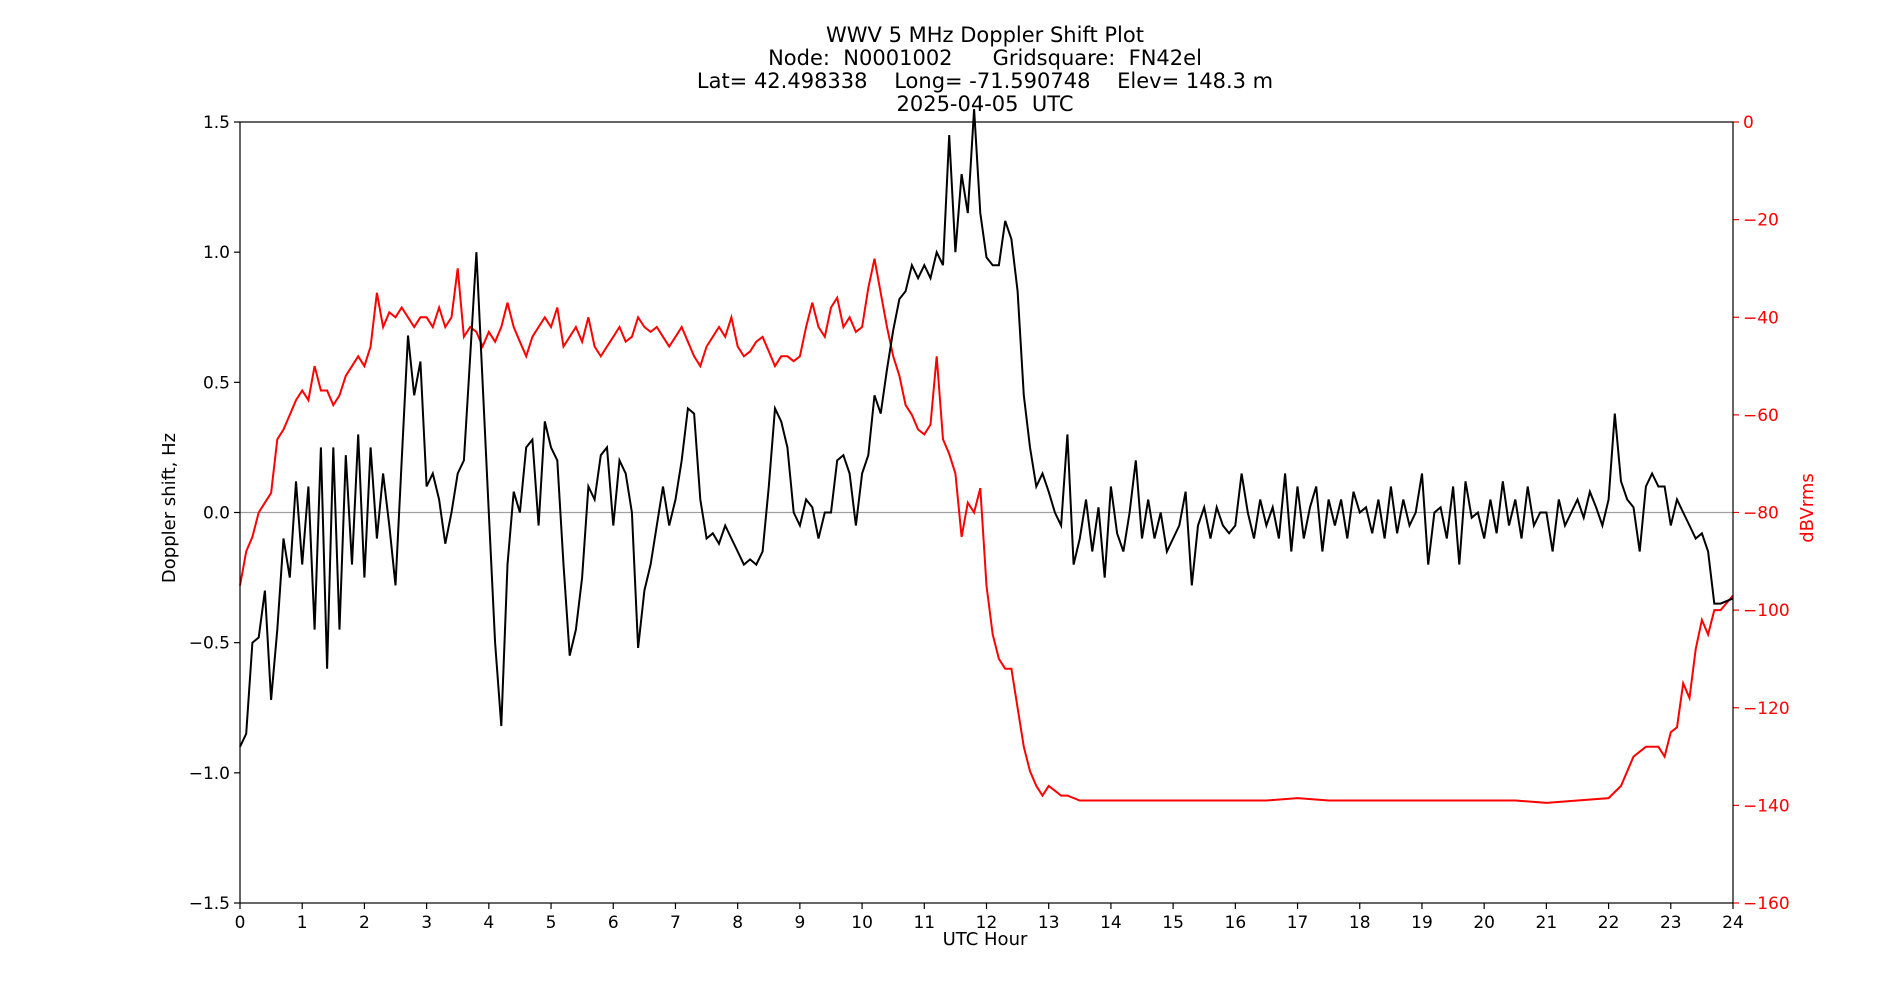 The image size is (1900, 1000). Describe the element at coordinates (1547, 923) in the screenshot. I see `x-tick-label: 21` at that location.